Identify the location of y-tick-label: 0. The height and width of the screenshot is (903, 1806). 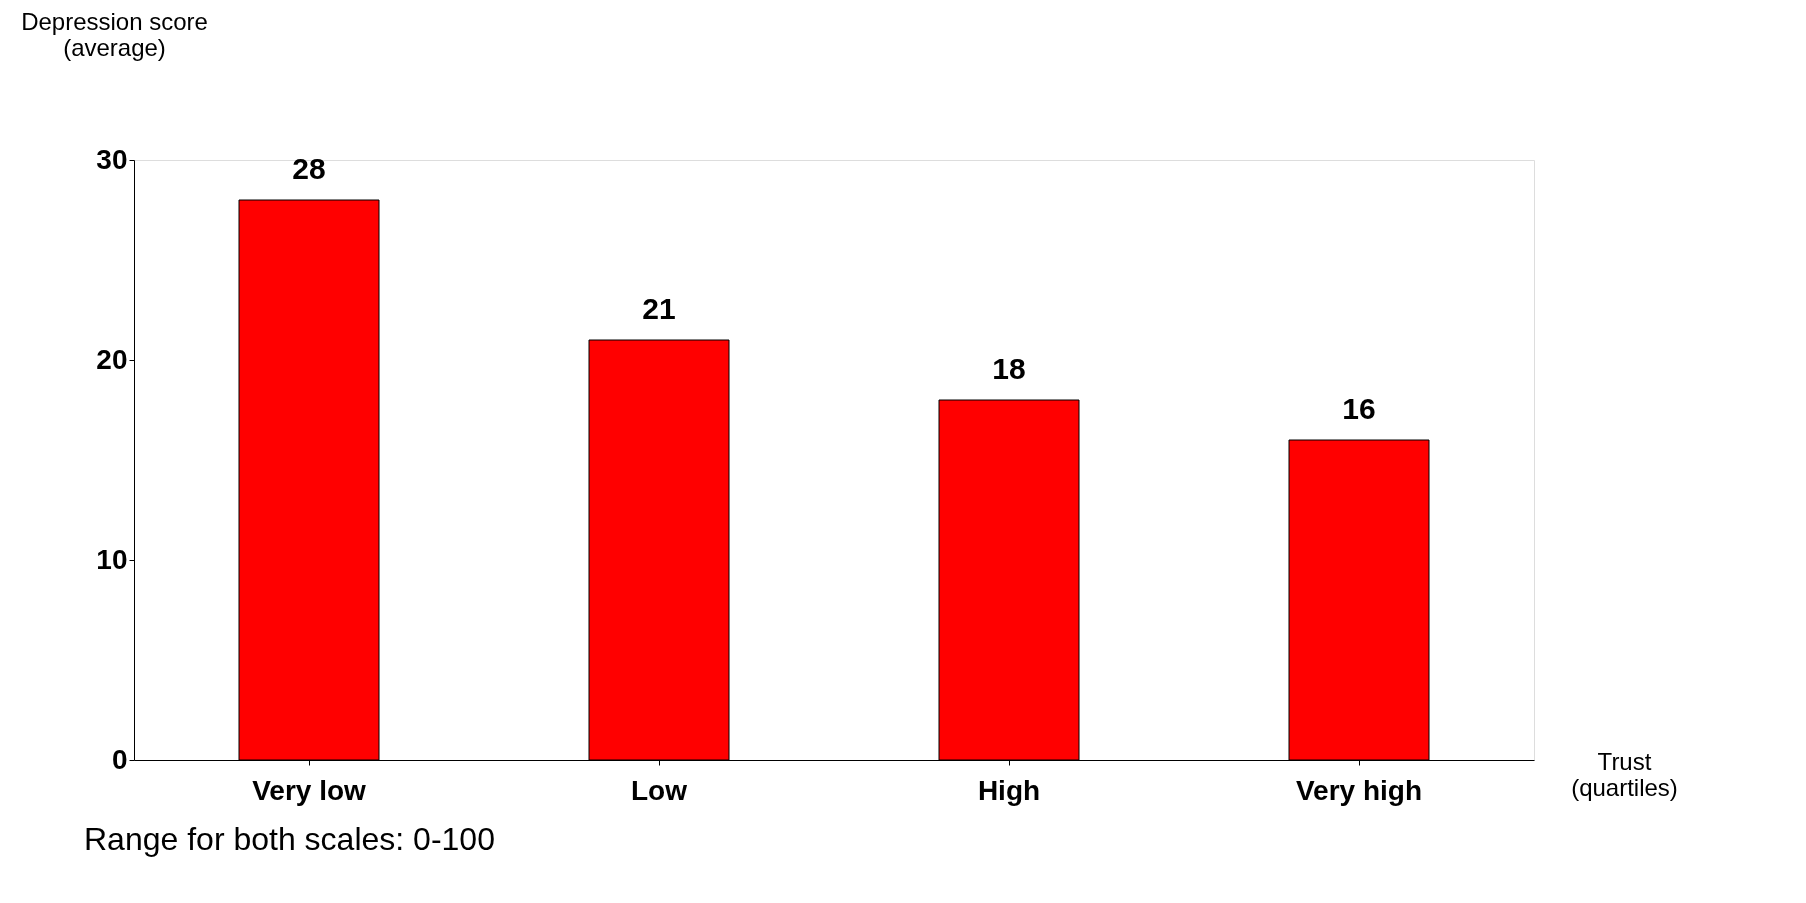
(119, 759).